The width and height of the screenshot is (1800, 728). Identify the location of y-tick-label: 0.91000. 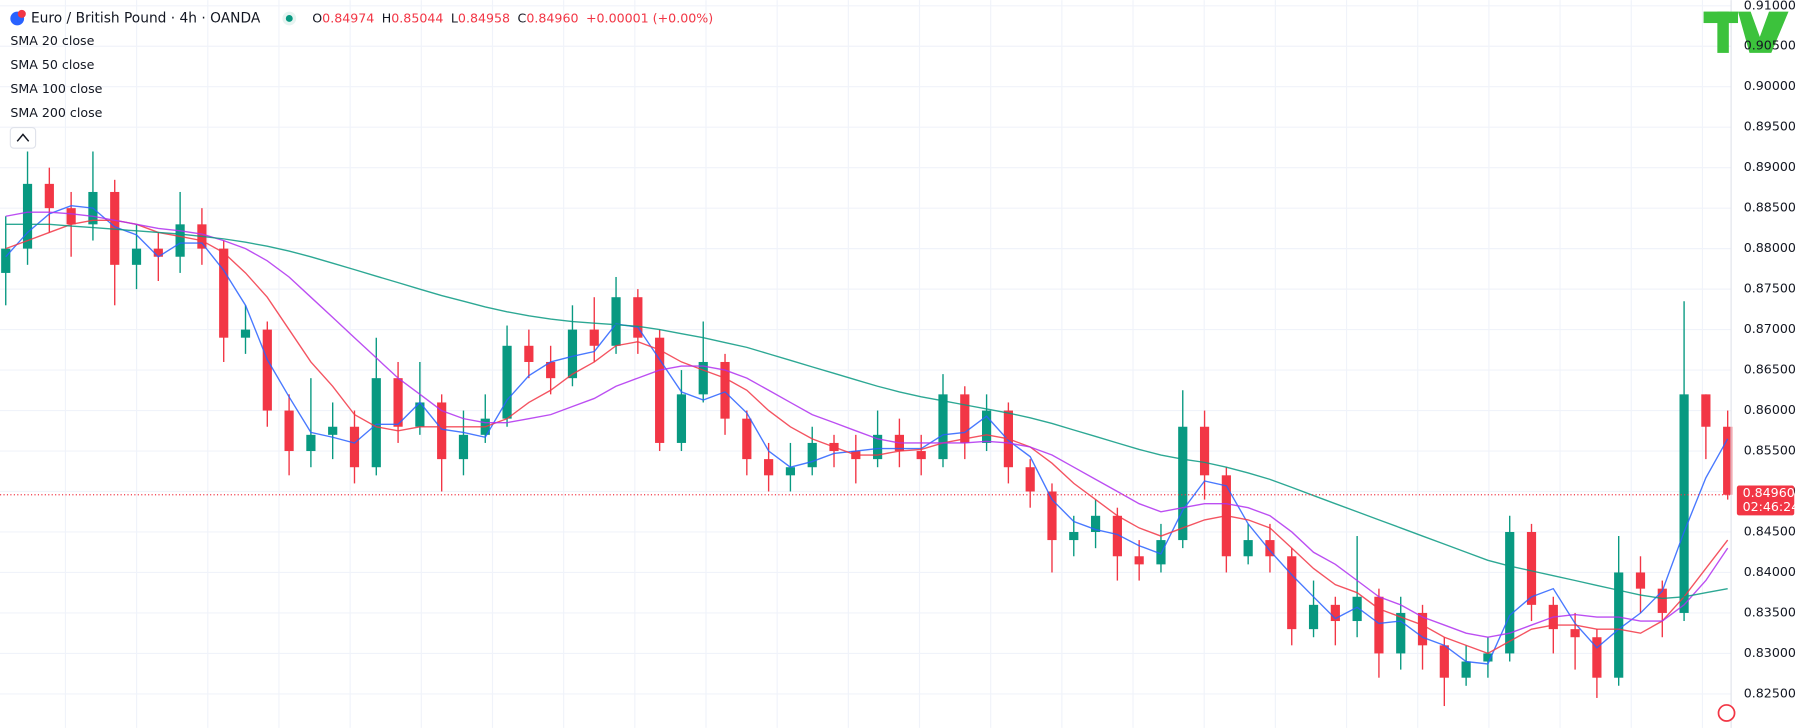
(1770, 6).